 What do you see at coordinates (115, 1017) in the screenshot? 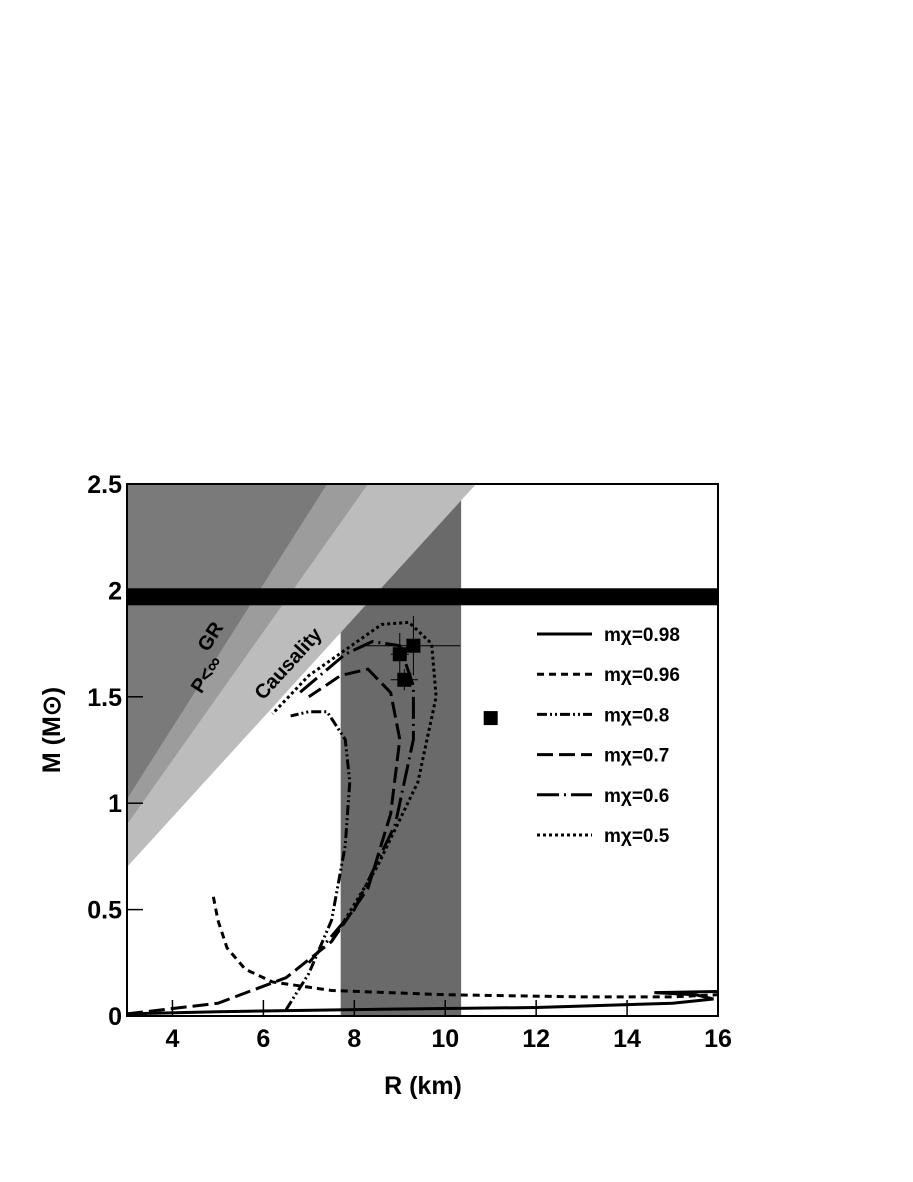
I see `y-tick-label: 0` at bounding box center [115, 1017].